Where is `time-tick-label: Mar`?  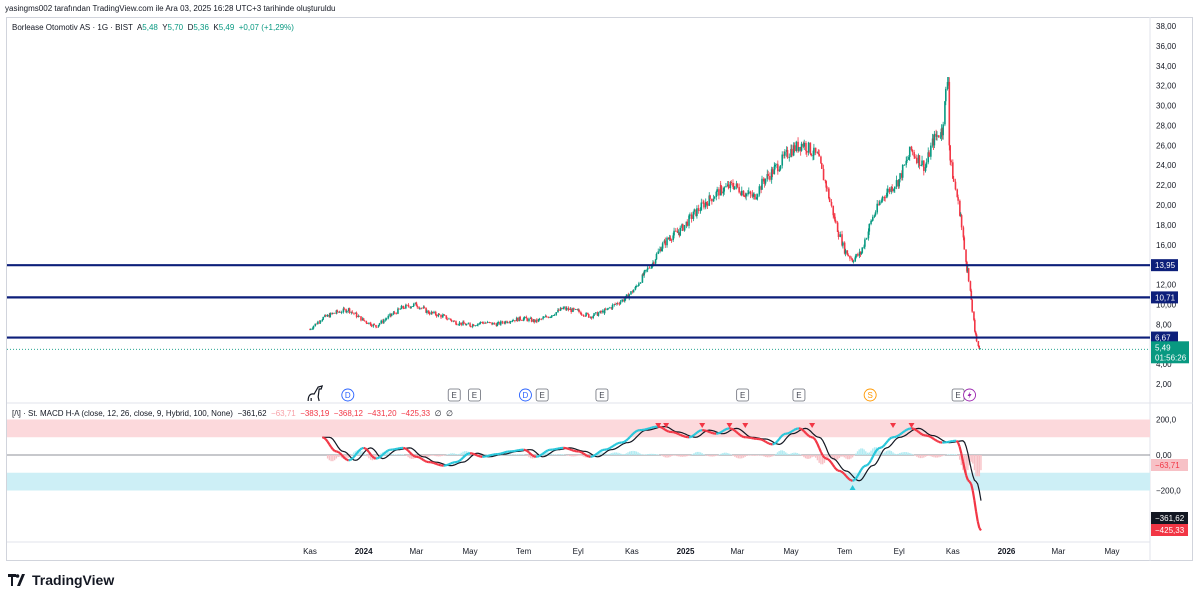
time-tick-label: Mar is located at coordinates (1058, 551).